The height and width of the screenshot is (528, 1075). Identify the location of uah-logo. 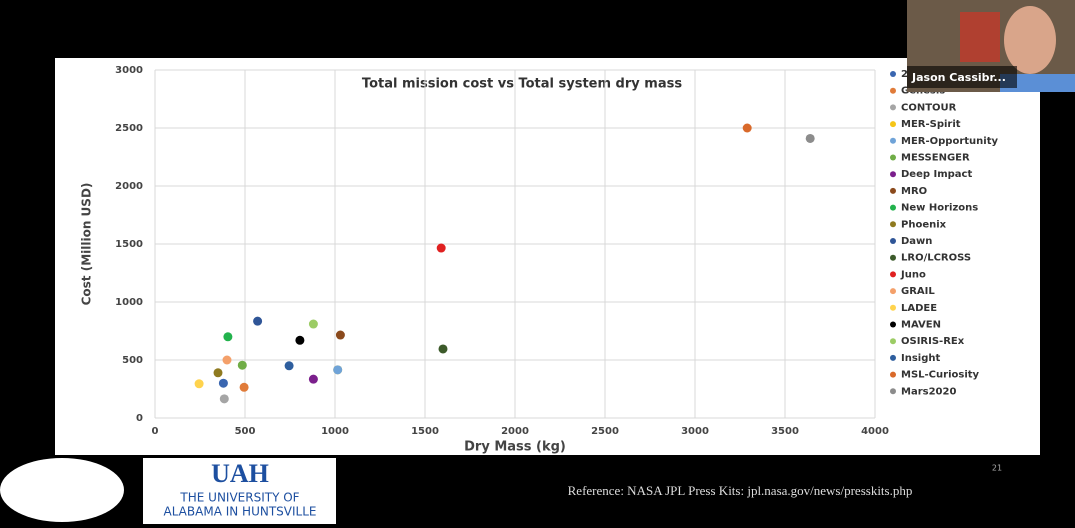
(239, 491).